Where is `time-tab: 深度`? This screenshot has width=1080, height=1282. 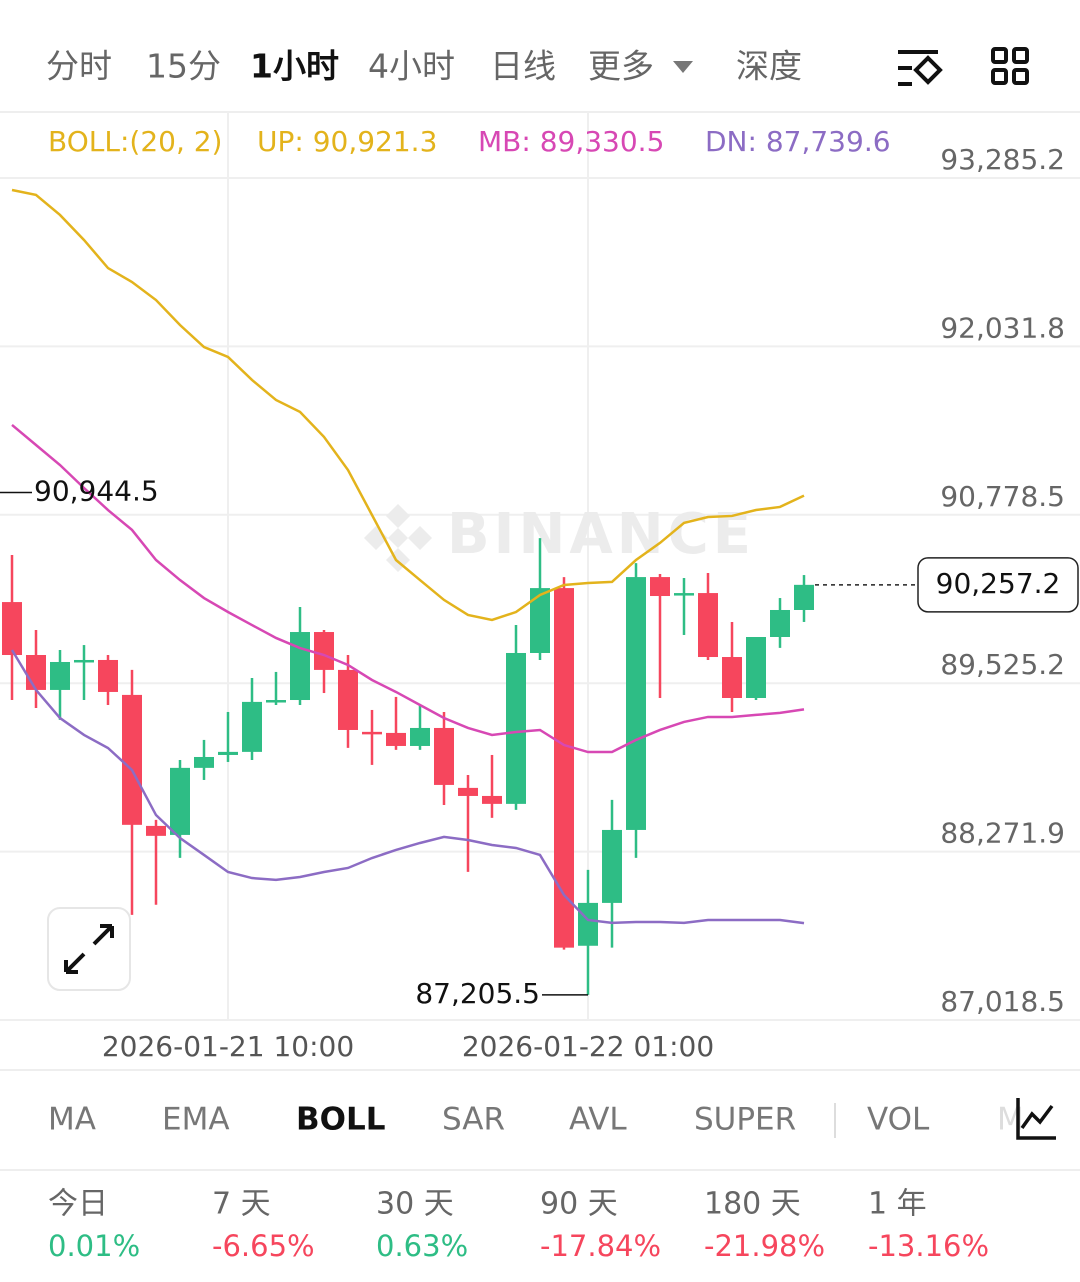
time-tab: 深度 is located at coordinates (769, 66).